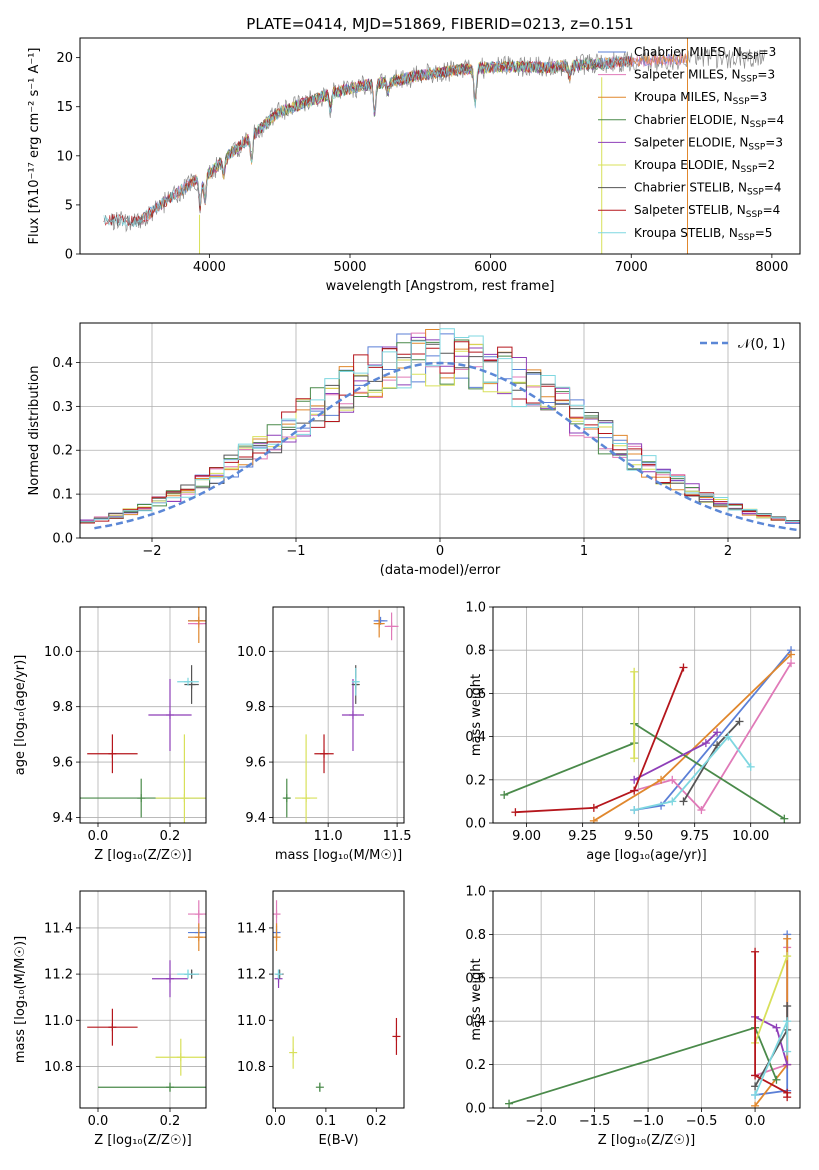  What do you see at coordinates (255, 707) in the screenshot?
I see `y-tick-label: 9.8` at bounding box center [255, 707].